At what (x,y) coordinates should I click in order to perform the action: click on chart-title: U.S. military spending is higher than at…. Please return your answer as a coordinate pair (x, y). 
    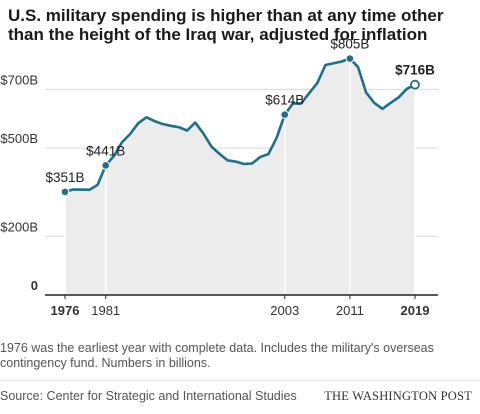
    Looking at the image, I should click on (226, 25).